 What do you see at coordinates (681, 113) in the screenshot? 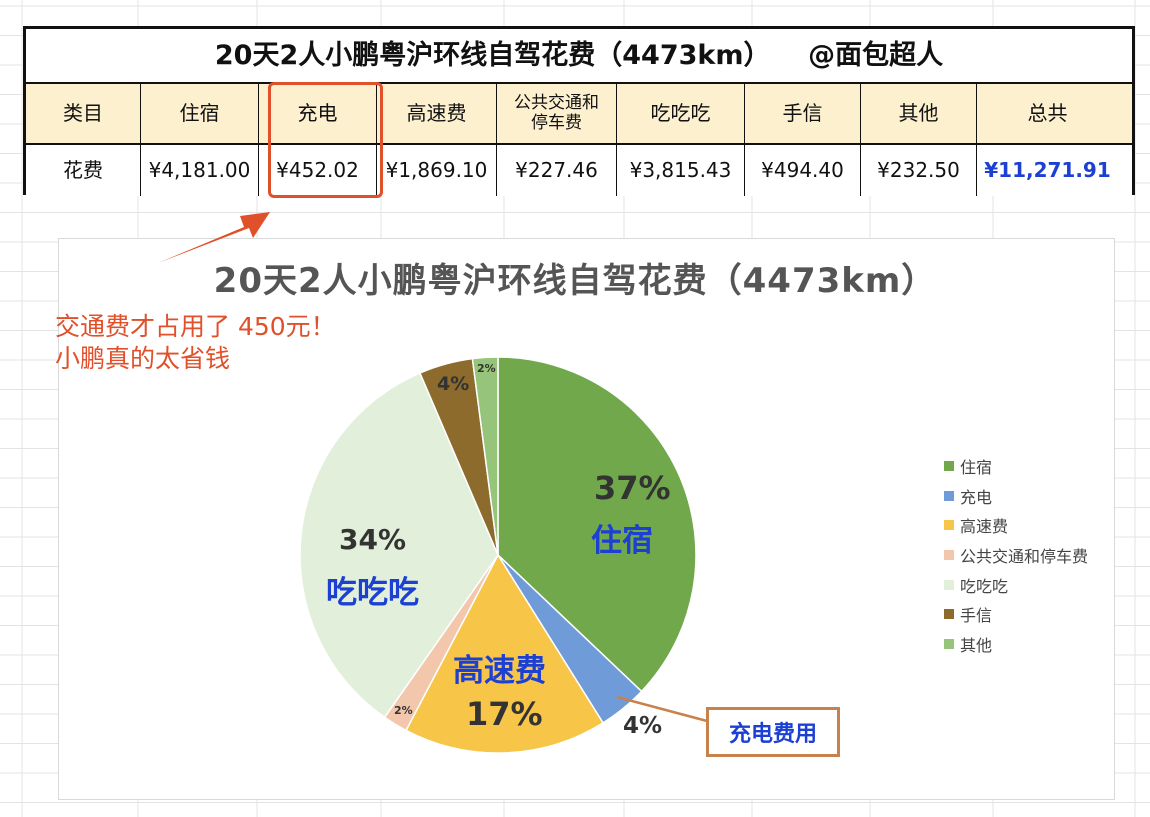
I see `table-header-cell: 吃吃吃` at bounding box center [681, 113].